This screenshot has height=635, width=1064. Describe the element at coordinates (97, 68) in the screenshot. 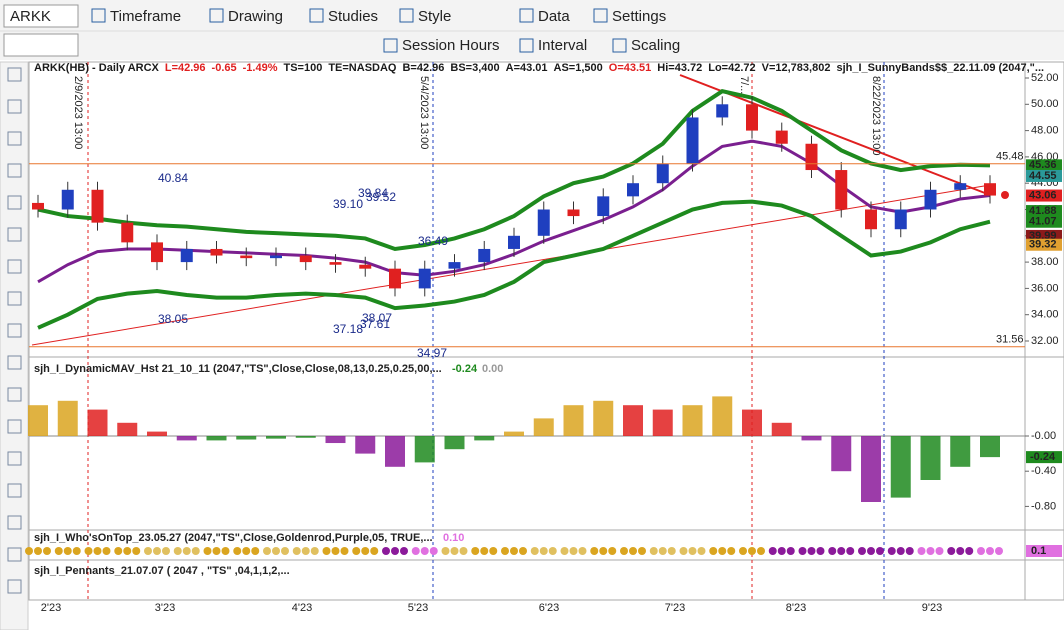

I see `header-item: ARKK(HB) - Daily ARCX` at that location.